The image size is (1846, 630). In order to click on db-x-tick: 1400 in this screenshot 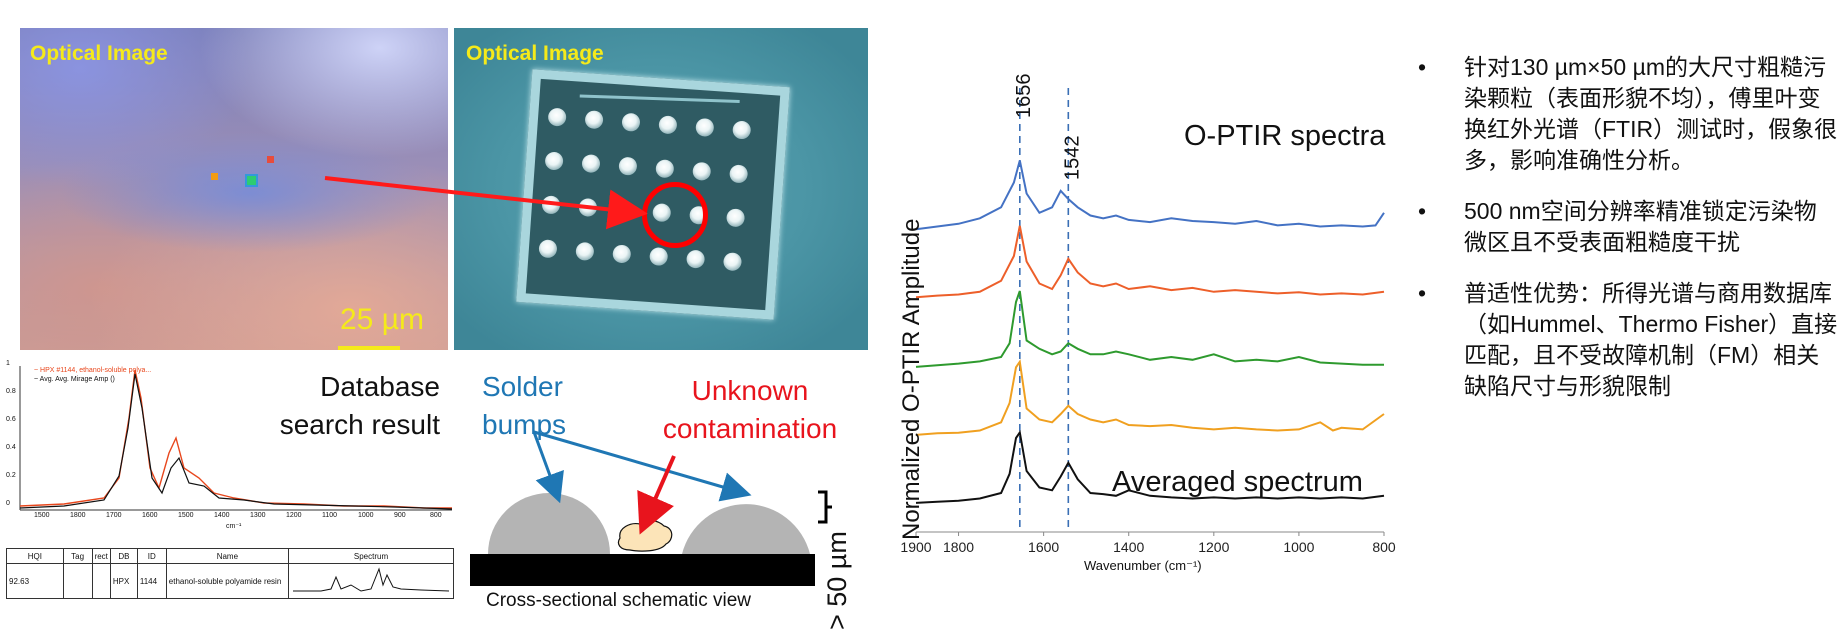, I will do `click(222, 515)`.